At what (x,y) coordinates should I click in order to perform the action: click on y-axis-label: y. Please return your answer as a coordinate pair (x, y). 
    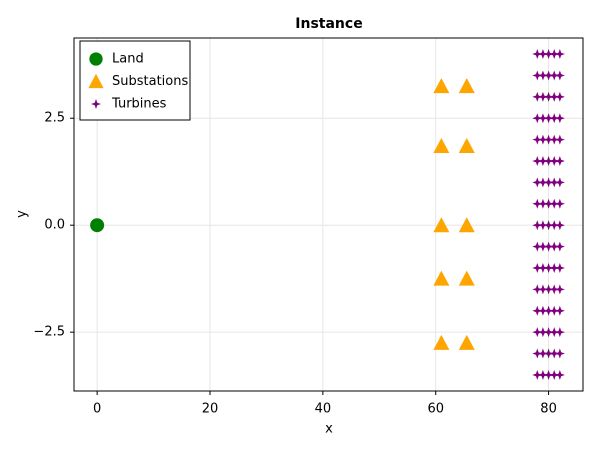
    Looking at the image, I should click on (22, 214).